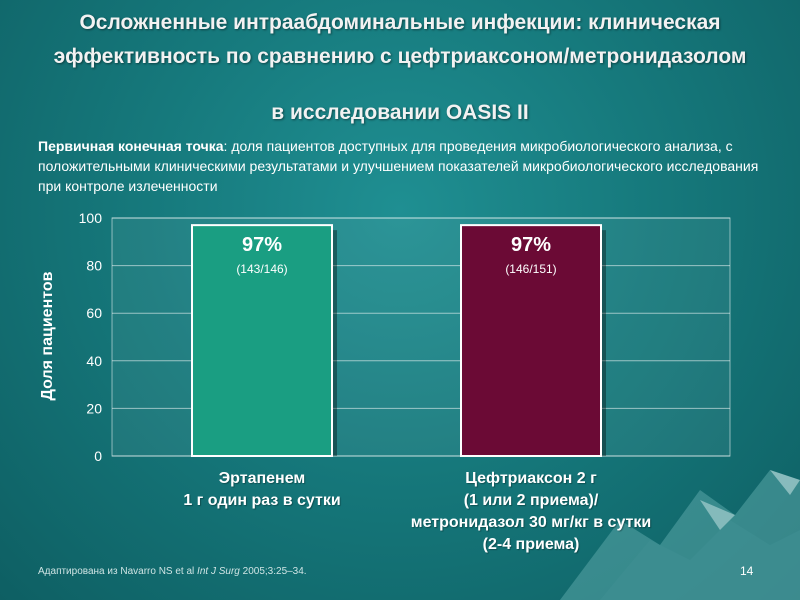 Image resolution: width=800 pixels, height=600 pixels. What do you see at coordinates (530, 269) in the screenshot?
I see `bar-count-label: (146/151)` at bounding box center [530, 269].